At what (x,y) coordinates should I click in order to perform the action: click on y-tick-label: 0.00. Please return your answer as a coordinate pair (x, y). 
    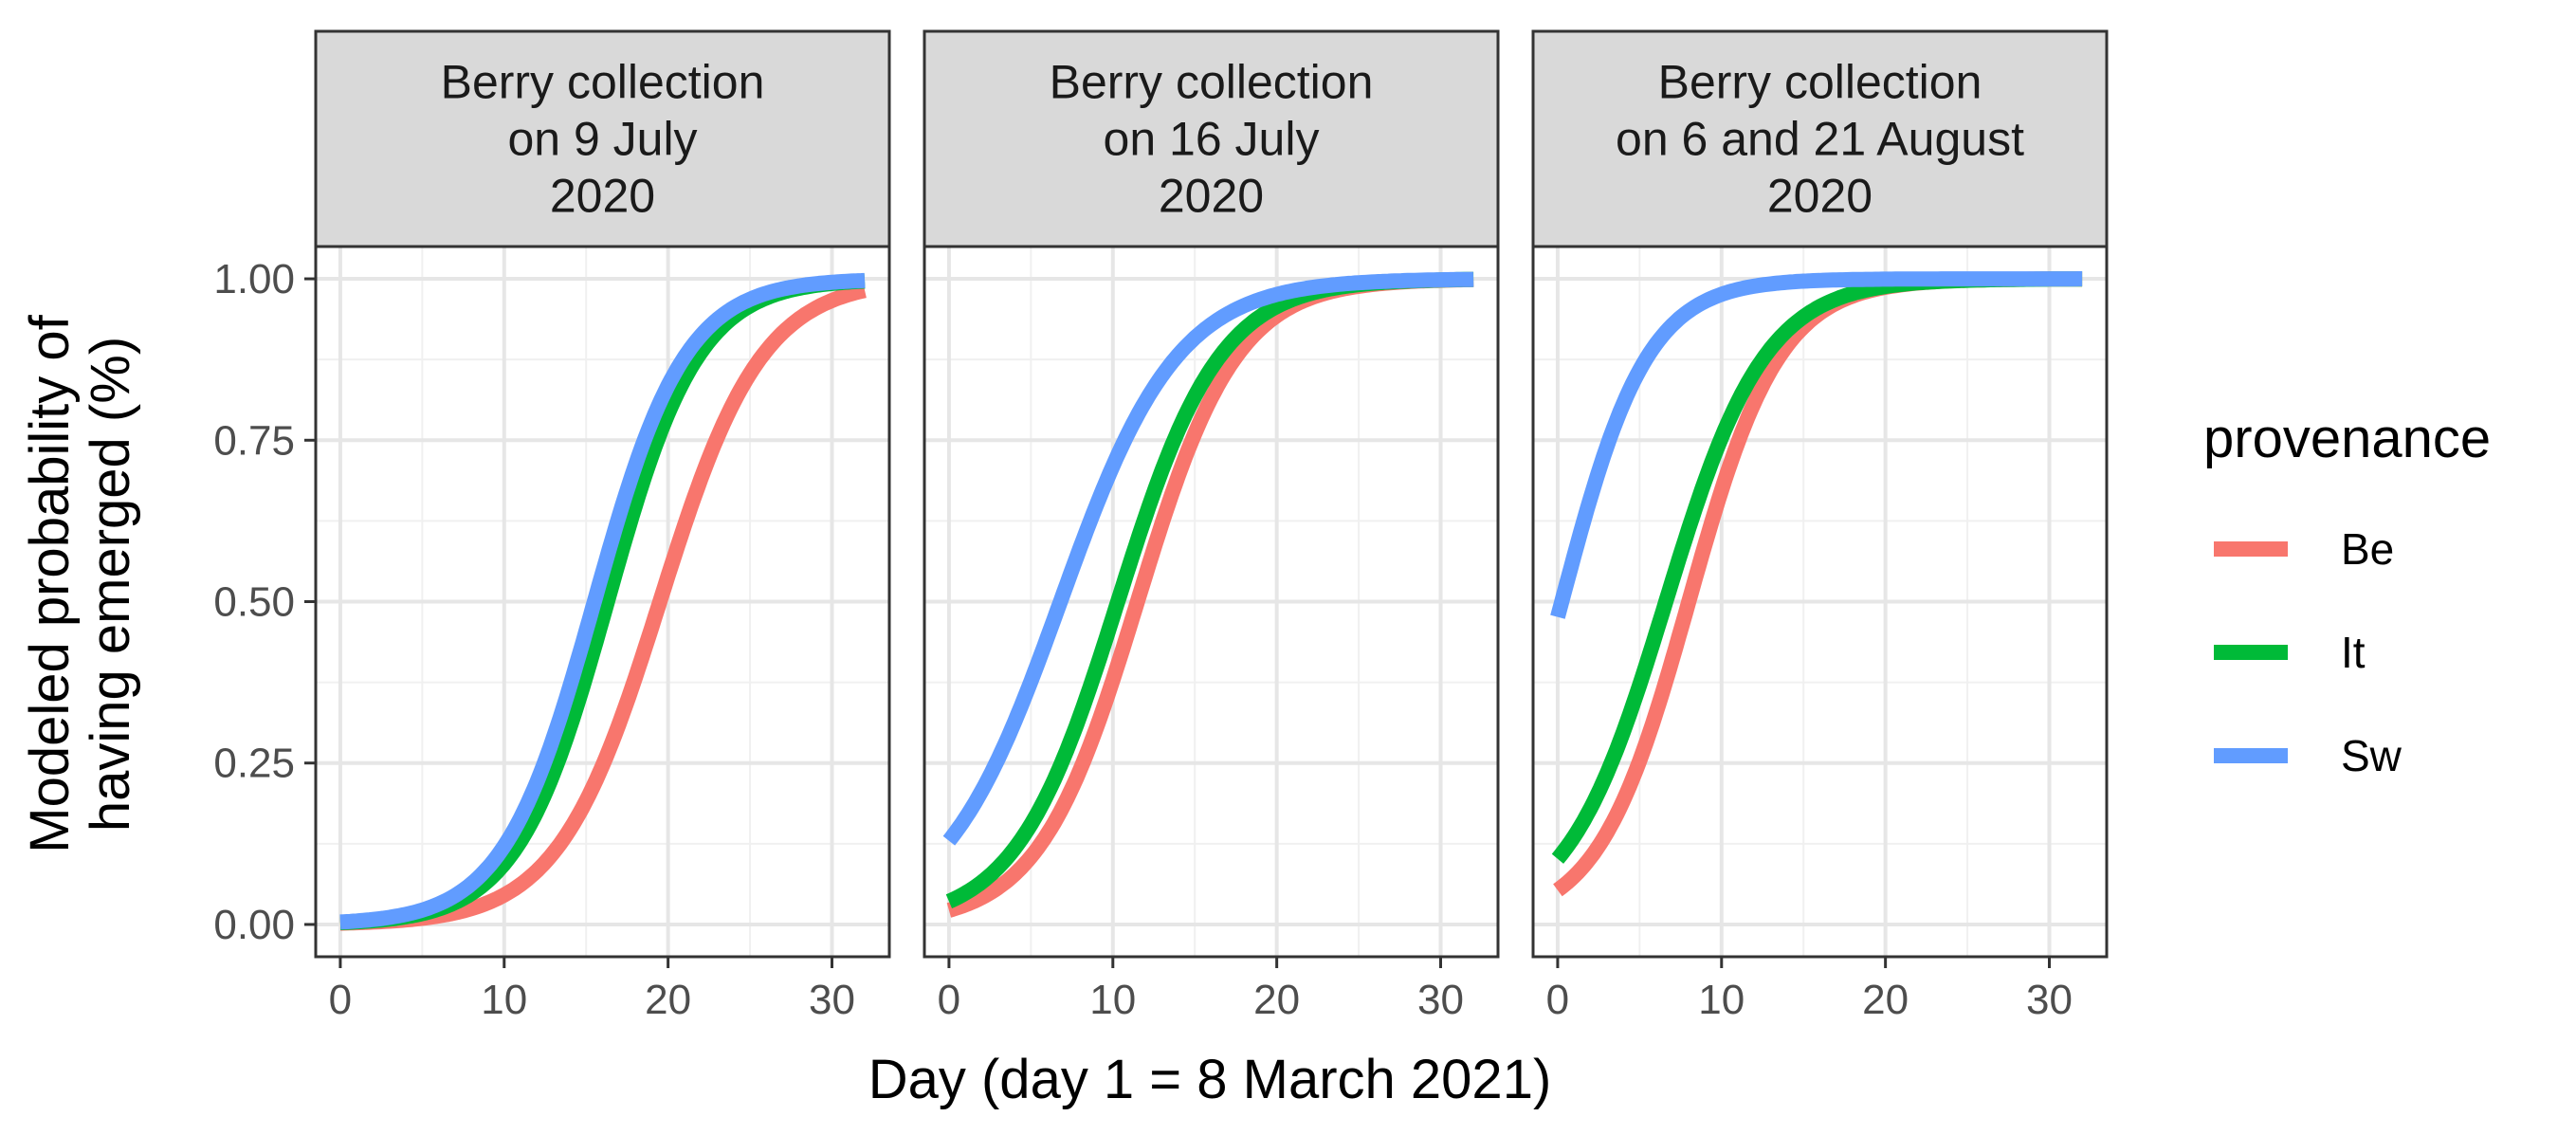
    Looking at the image, I should click on (254, 925).